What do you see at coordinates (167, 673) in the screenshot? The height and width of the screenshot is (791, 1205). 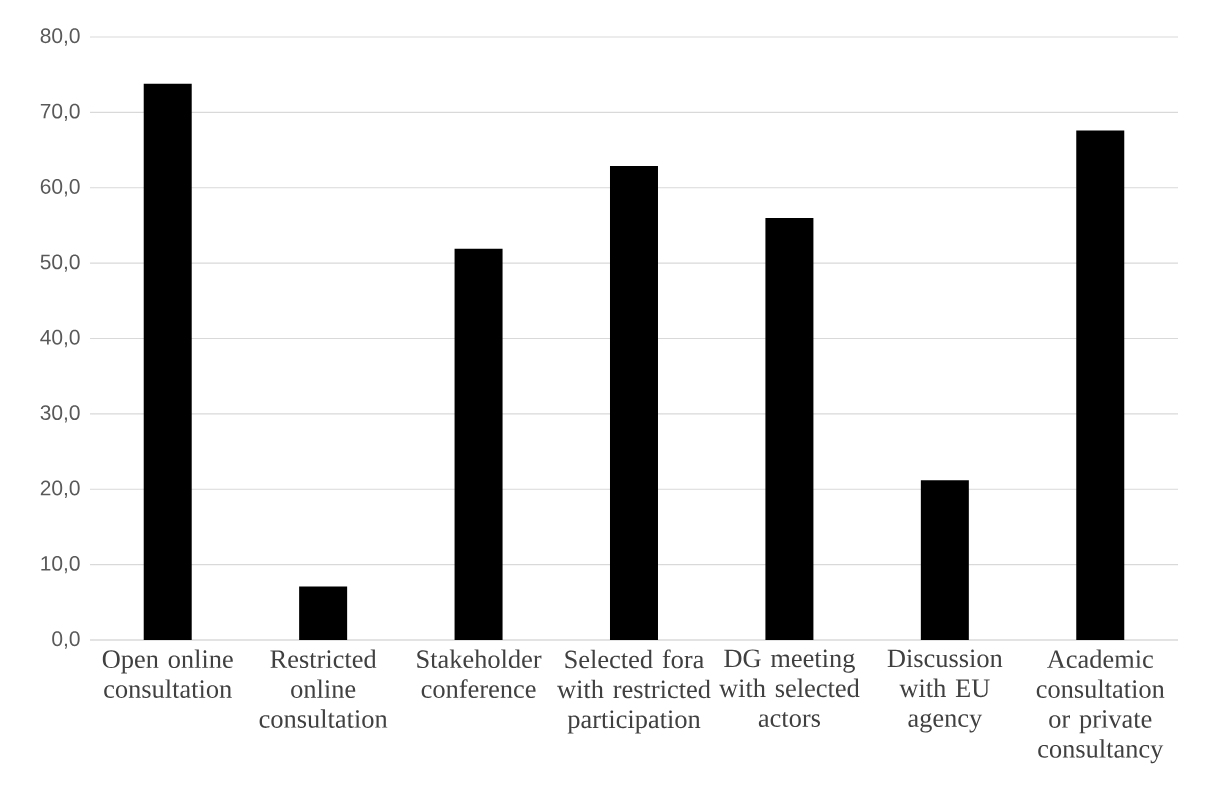 I see `x-tick-label: Open online consultation` at bounding box center [167, 673].